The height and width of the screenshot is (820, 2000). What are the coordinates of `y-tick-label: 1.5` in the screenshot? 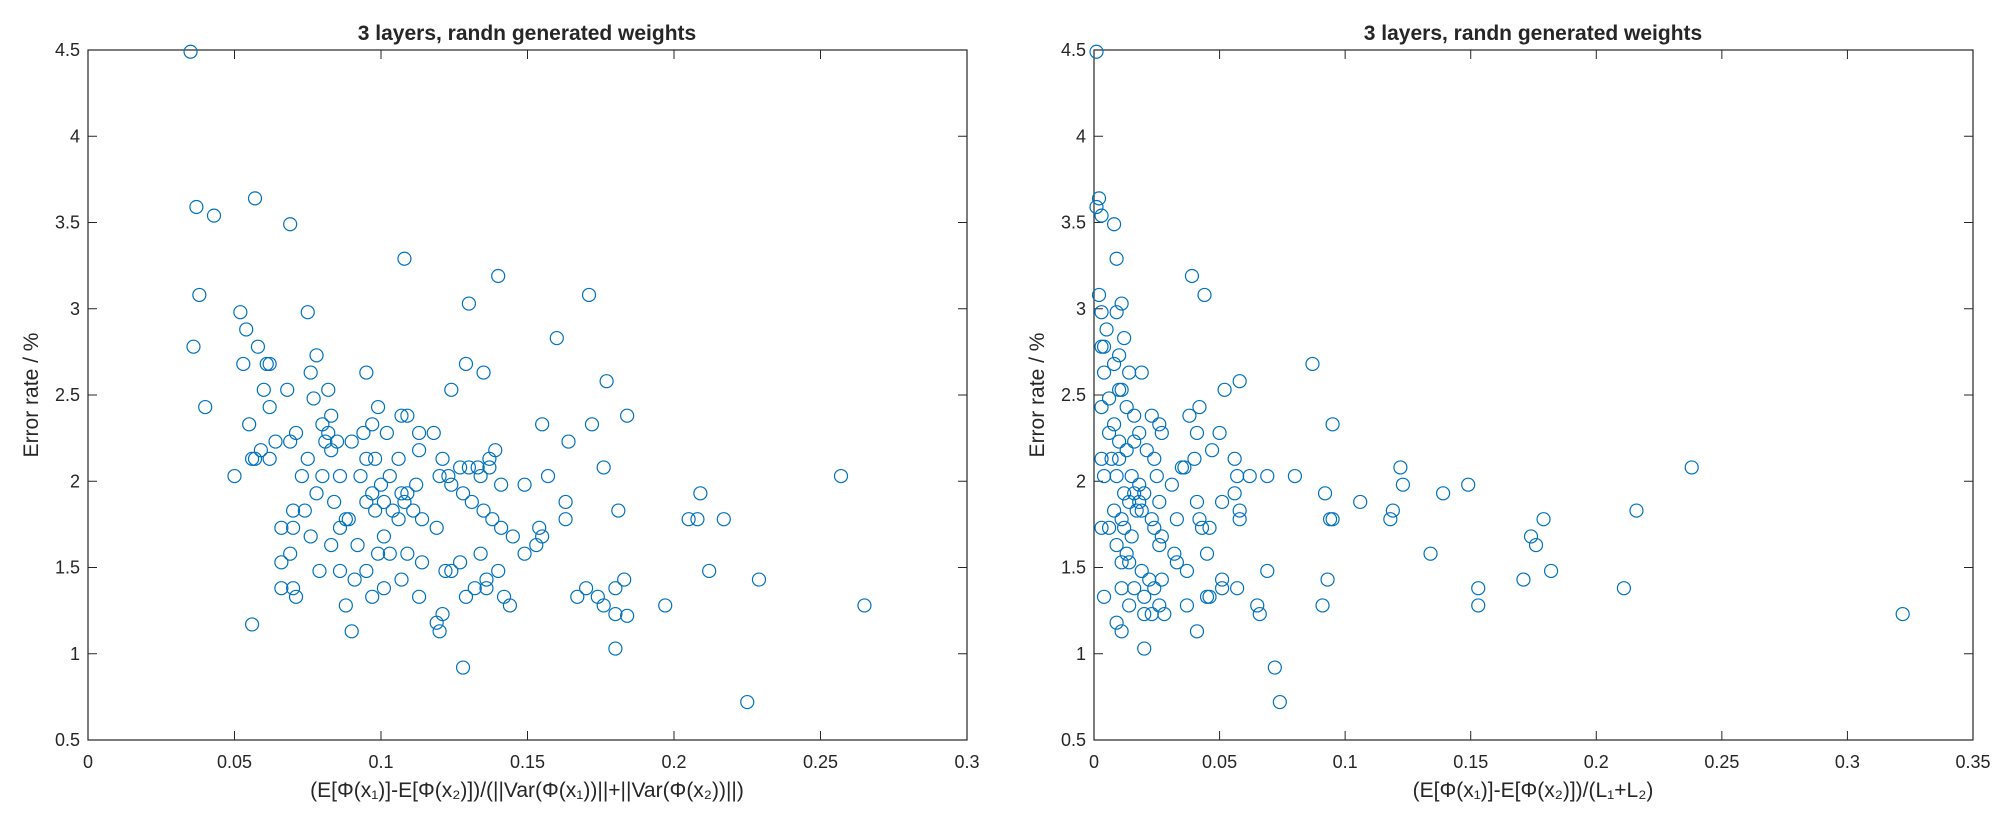 It's located at (1073, 568).